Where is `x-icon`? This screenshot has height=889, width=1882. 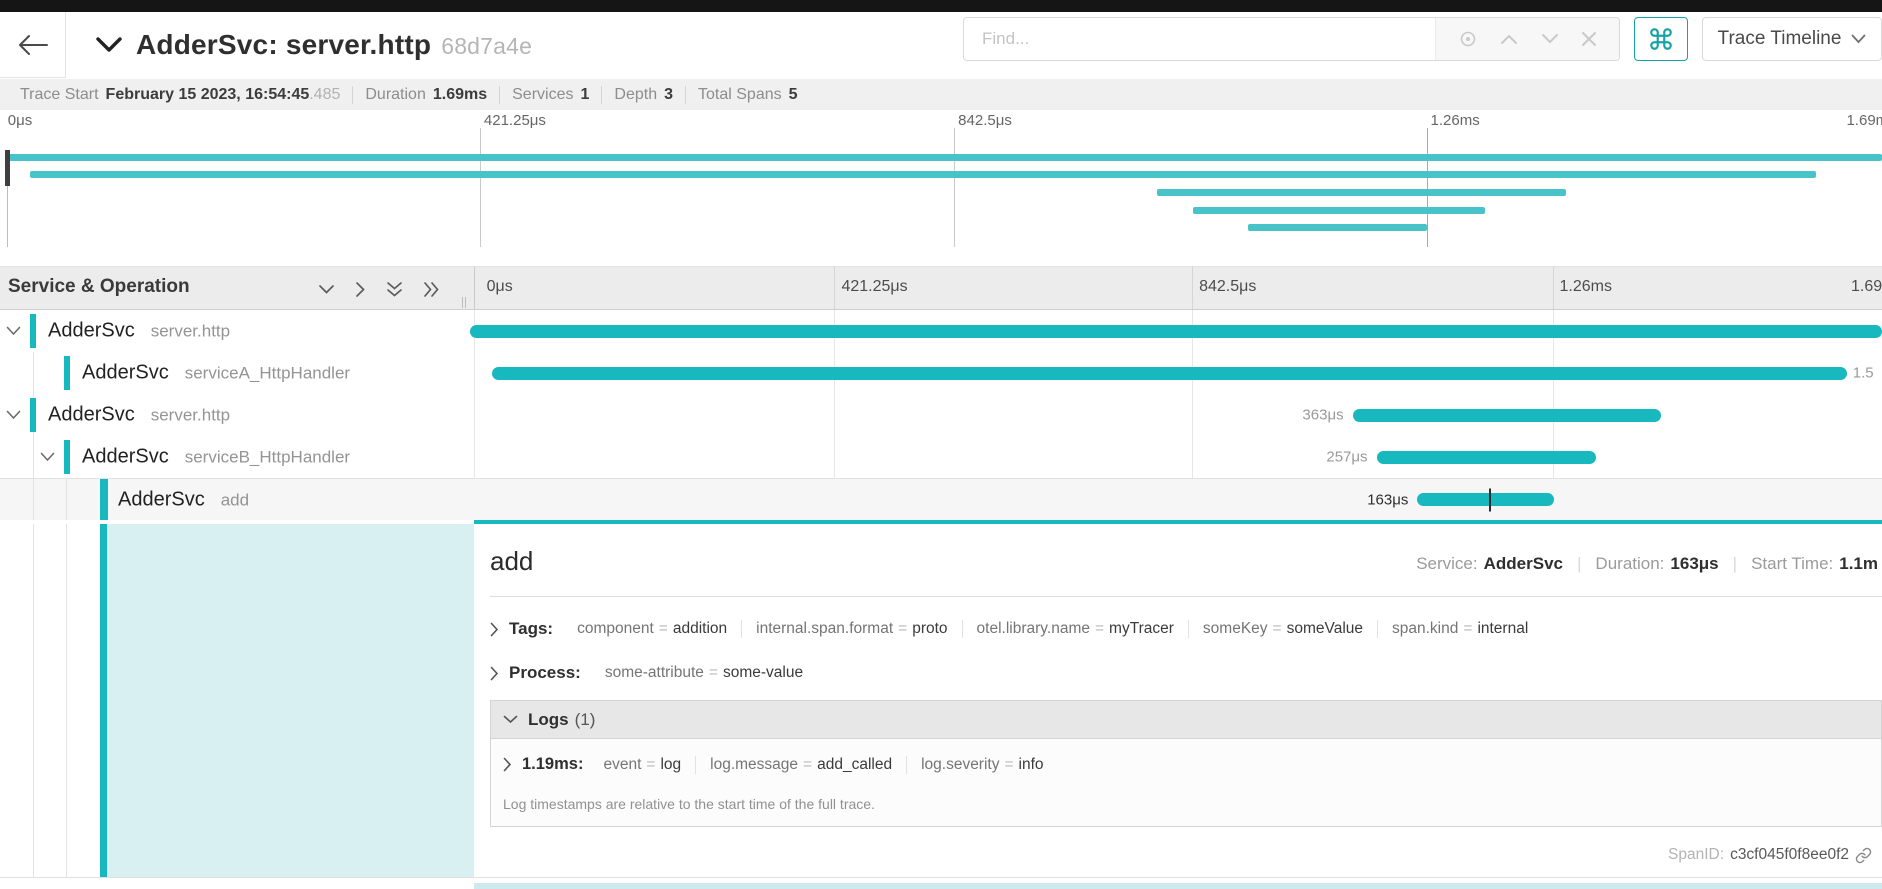 x-icon is located at coordinates (1589, 39).